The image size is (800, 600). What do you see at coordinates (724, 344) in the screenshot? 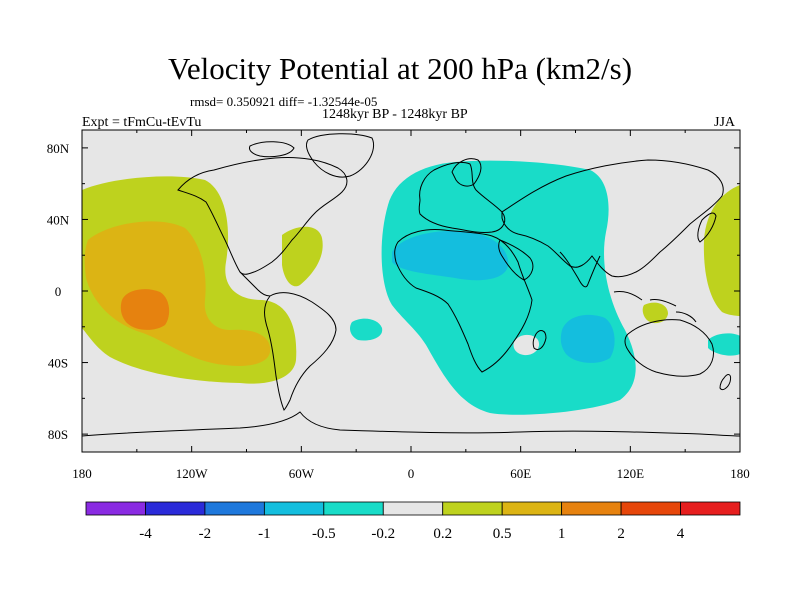
I see `australia-negative-patch` at bounding box center [724, 344].